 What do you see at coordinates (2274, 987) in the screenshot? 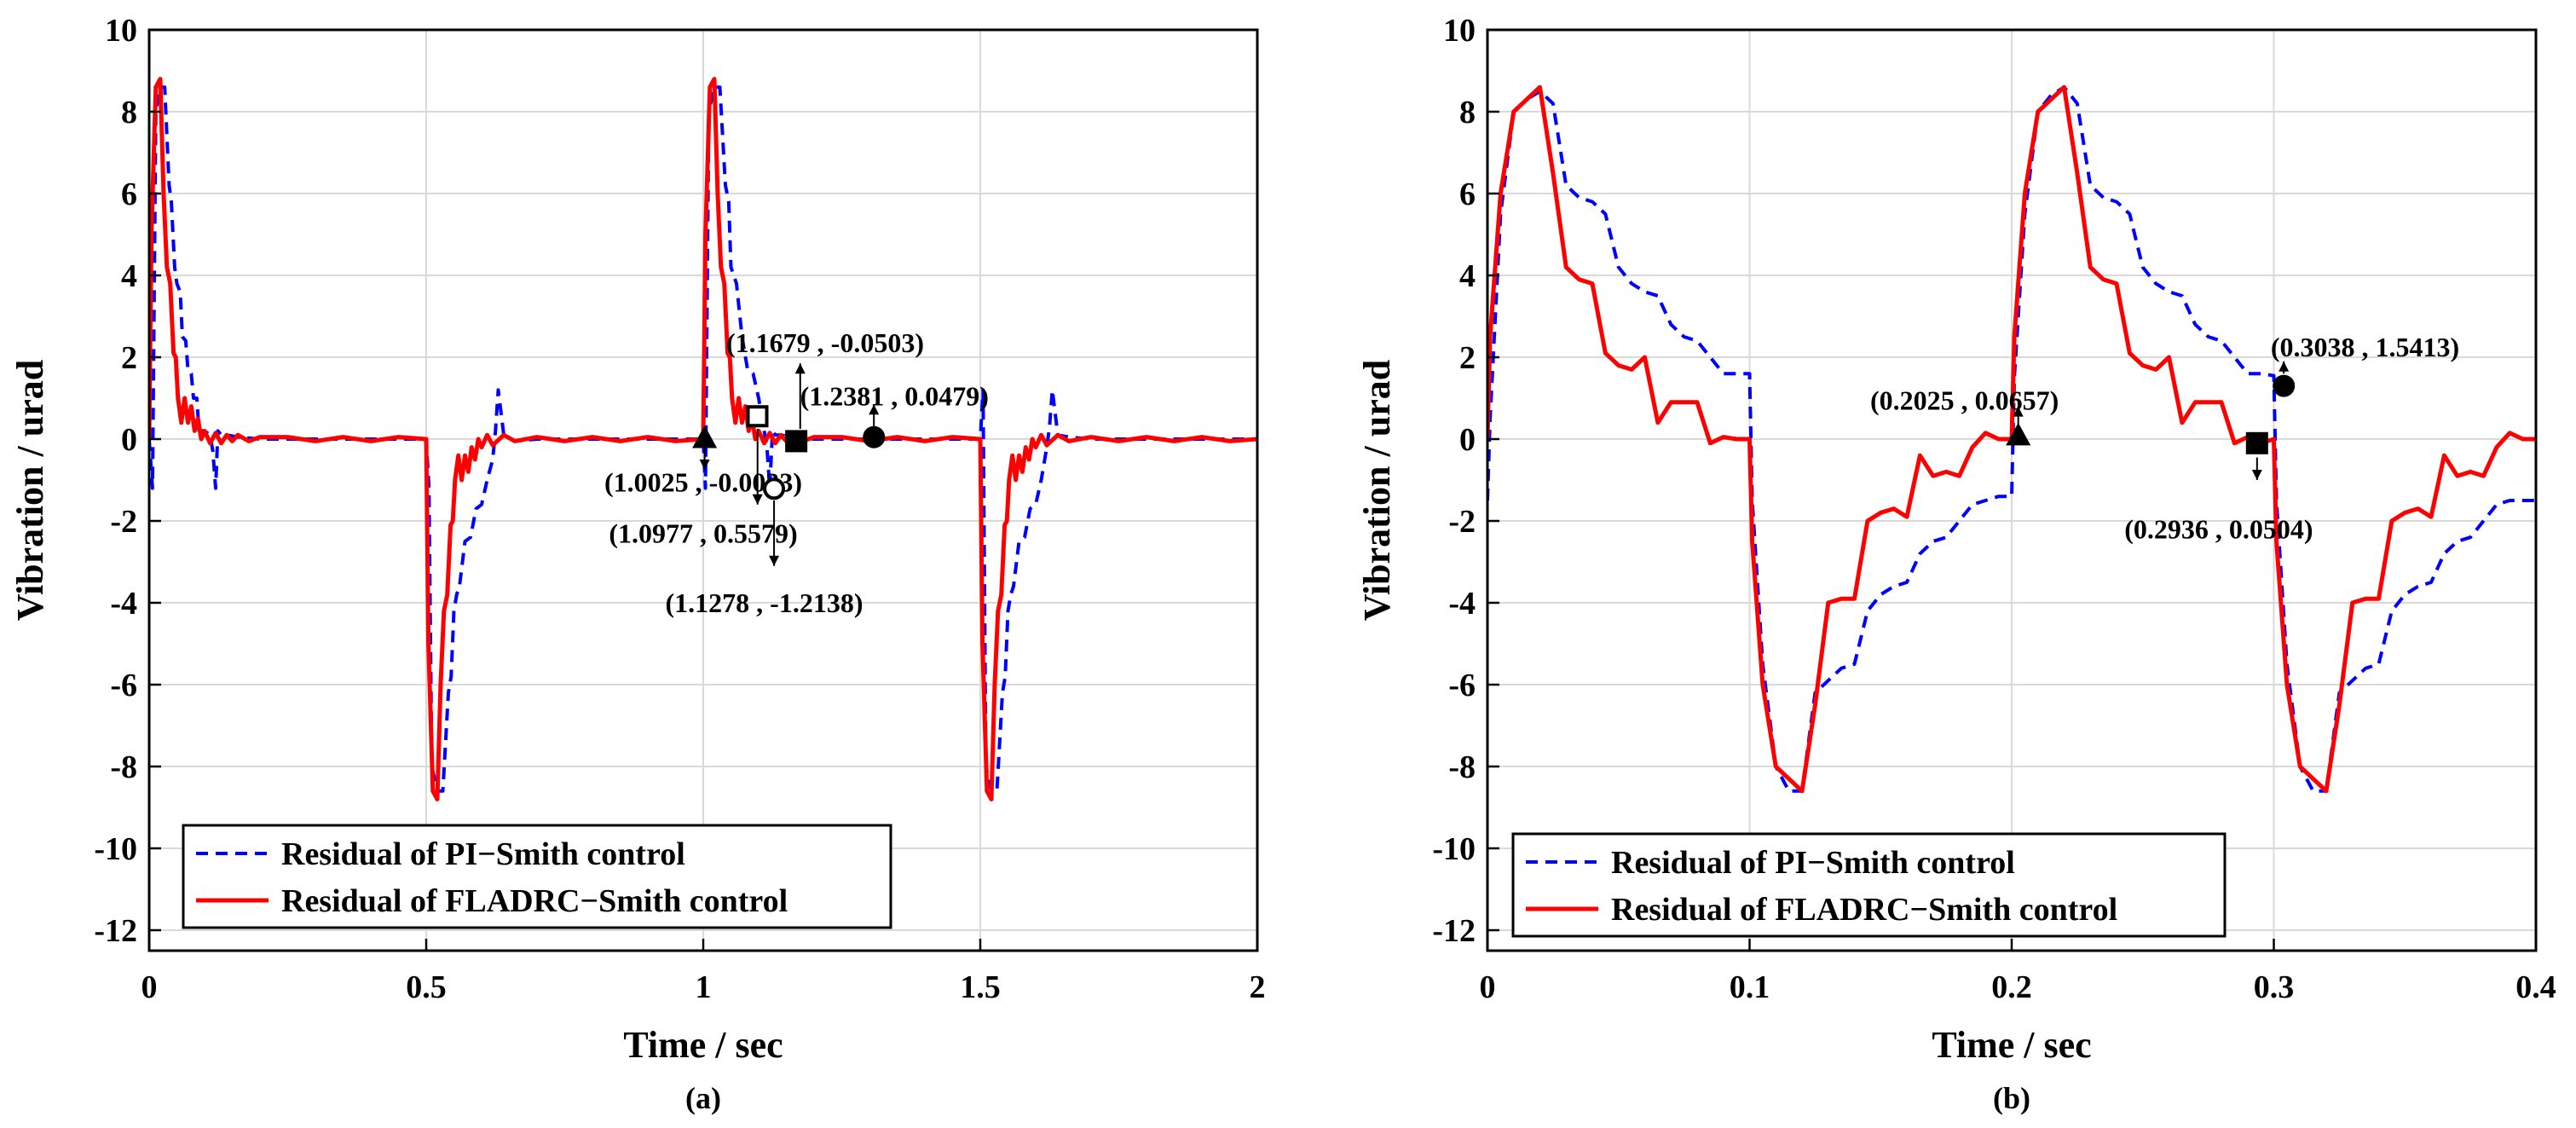
I see `x-tick-label: 0.3` at bounding box center [2274, 987].